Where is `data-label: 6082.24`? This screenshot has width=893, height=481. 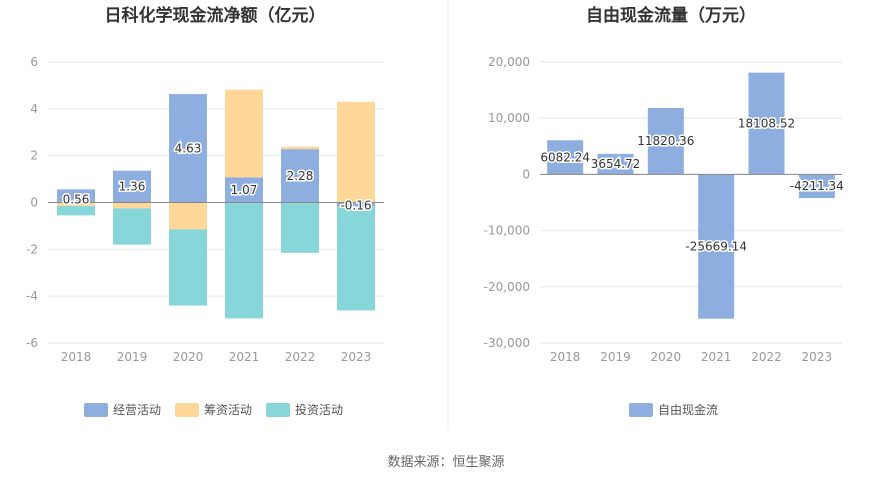 data-label: 6082.24 is located at coordinates (565, 157).